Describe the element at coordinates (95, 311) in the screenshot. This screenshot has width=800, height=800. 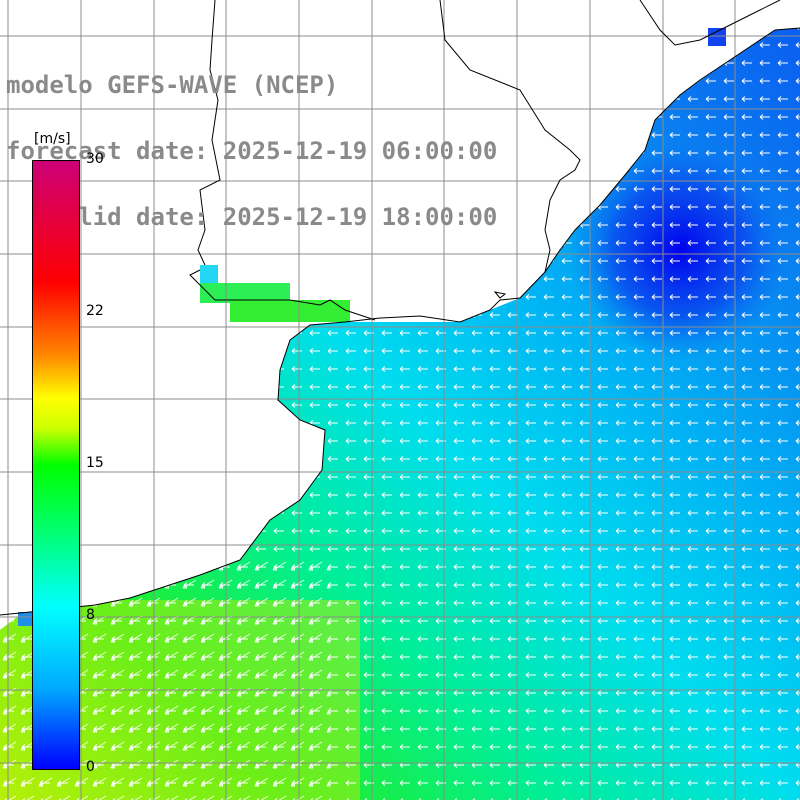
I see `colorbar-tick-22: 22` at that location.